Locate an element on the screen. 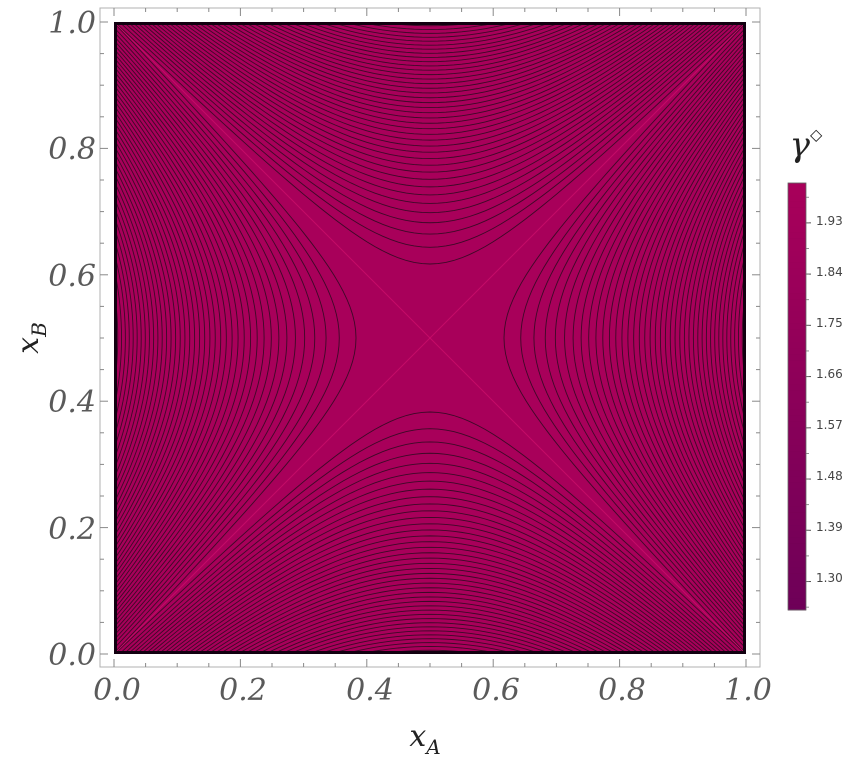 This screenshot has height=762, width=848. x-tick-label-1: 0.2 is located at coordinates (243, 690).